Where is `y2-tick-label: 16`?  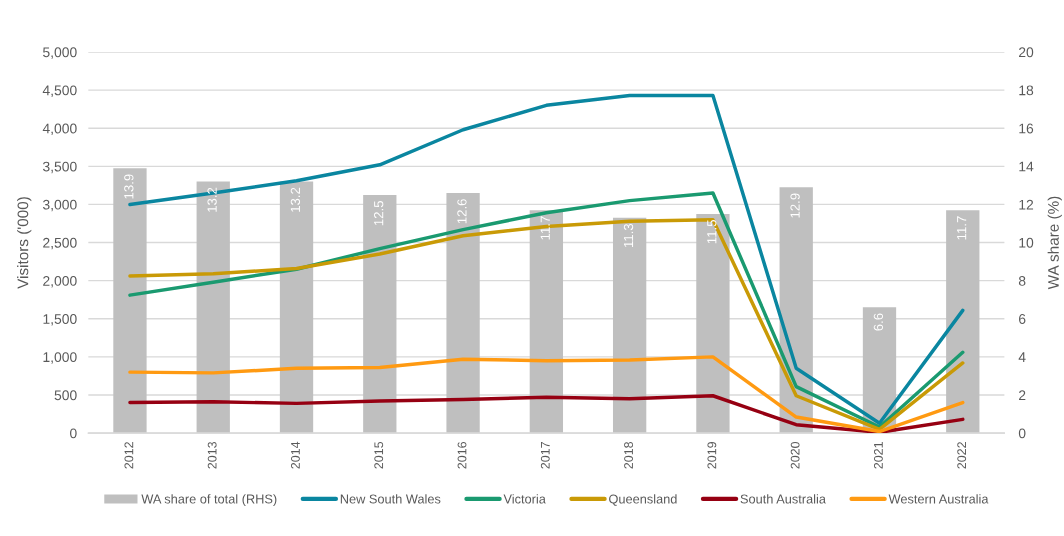 y2-tick-label: 16 is located at coordinates (1026, 128).